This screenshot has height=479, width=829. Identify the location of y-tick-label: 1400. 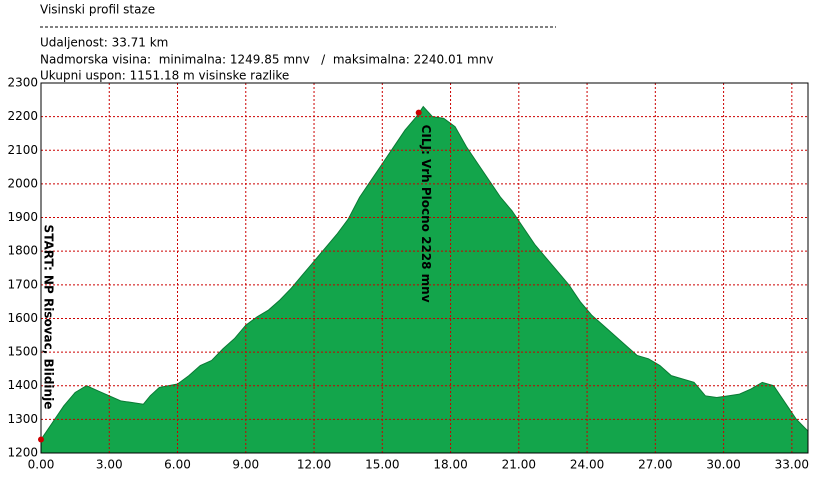
(22, 385).